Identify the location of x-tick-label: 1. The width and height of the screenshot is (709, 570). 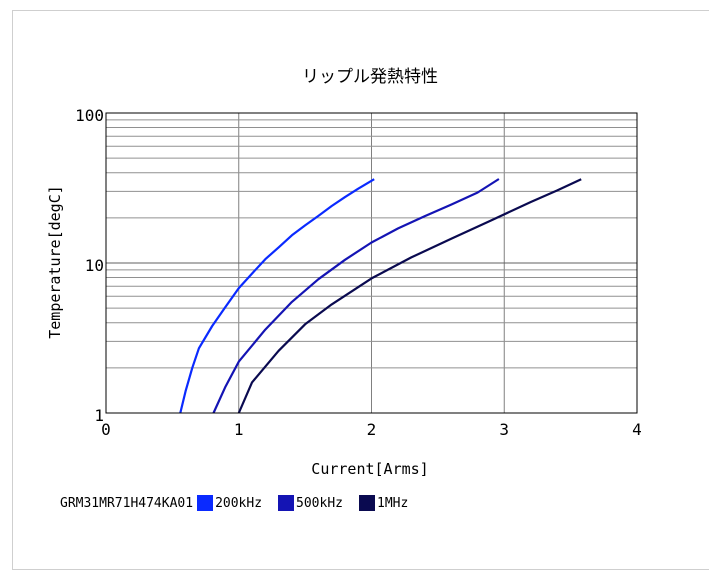
(239, 429).